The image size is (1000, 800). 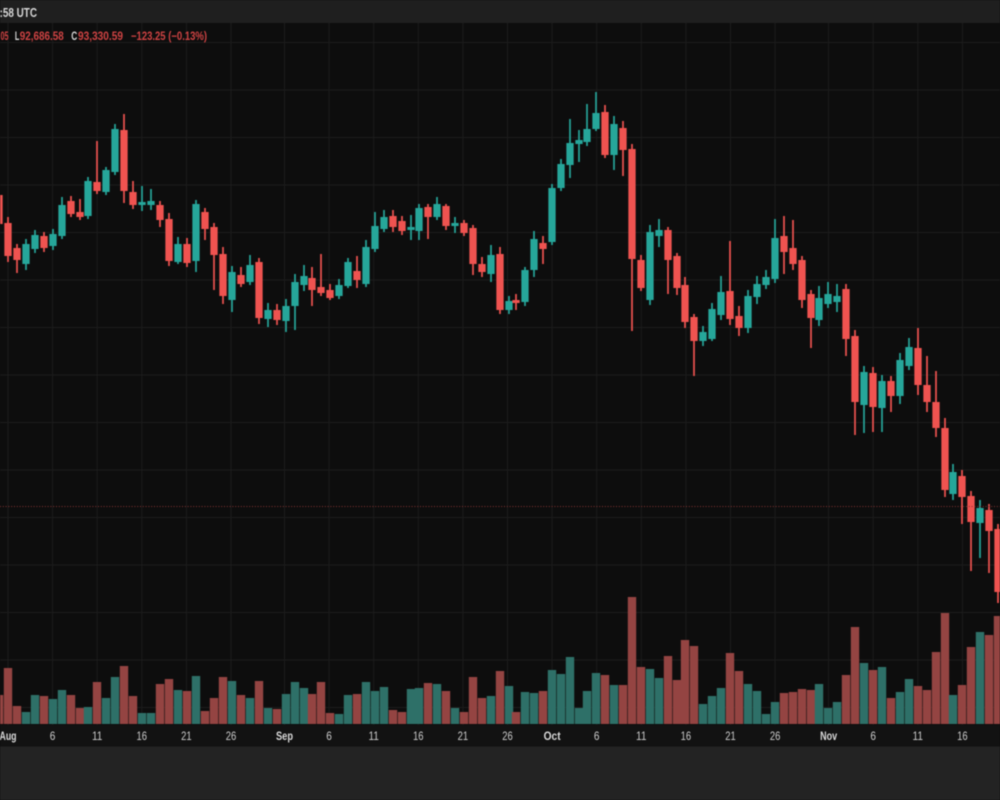 What do you see at coordinates (828, 736) in the screenshot?
I see `svg-text: Nov` at bounding box center [828, 736].